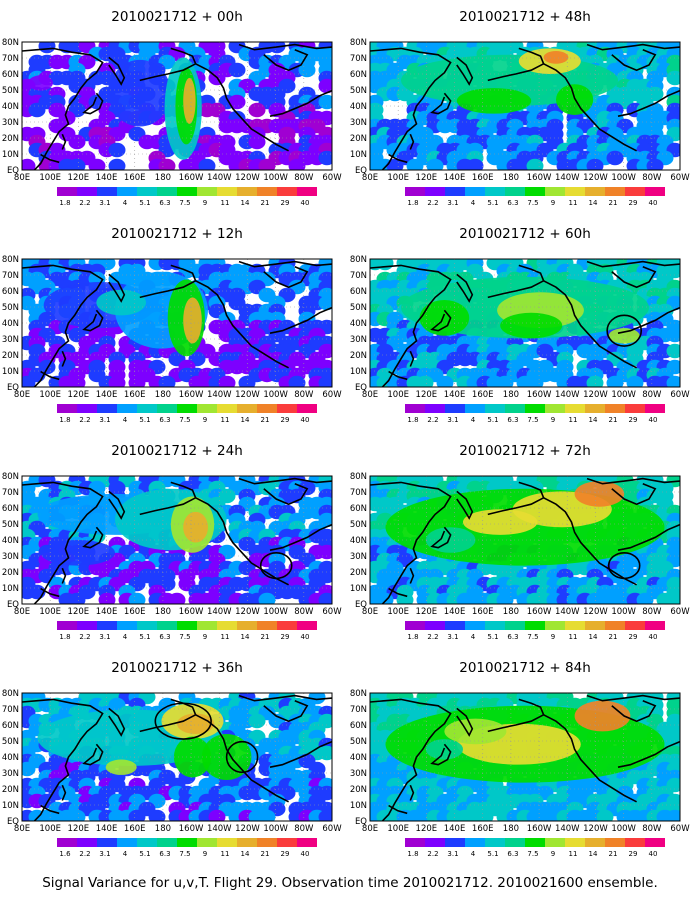 The width and height of the screenshot is (700, 904). I want to click on lon-tick-label: 80W, so click(304, 612).